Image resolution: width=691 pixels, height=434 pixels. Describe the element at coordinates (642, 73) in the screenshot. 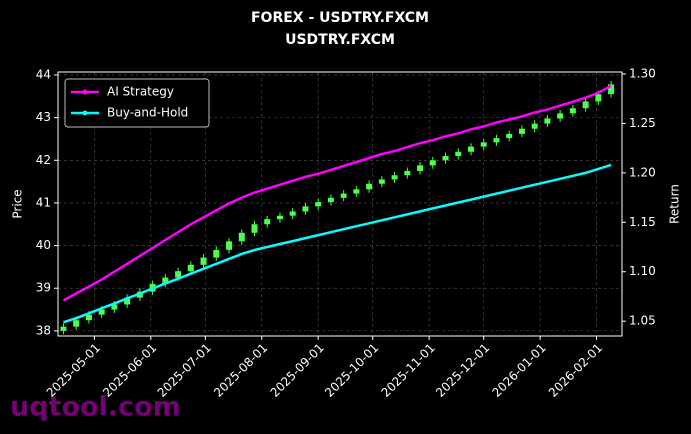

I see `y2-tick-label: 1.30` at that location.